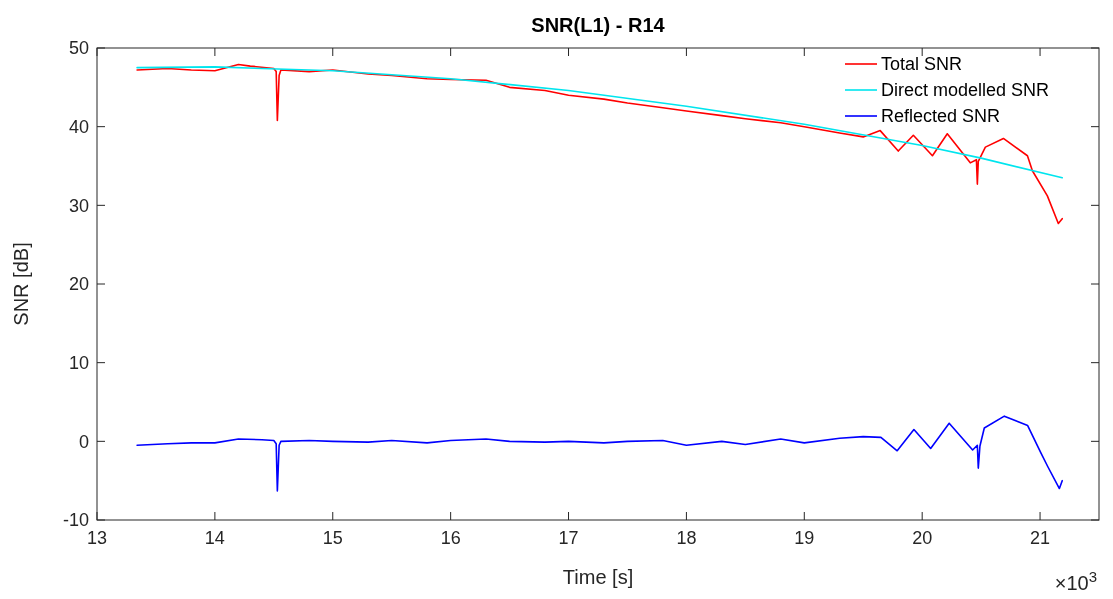 The width and height of the screenshot is (1113, 599). I want to click on x-tick-label: 13, so click(97, 538).